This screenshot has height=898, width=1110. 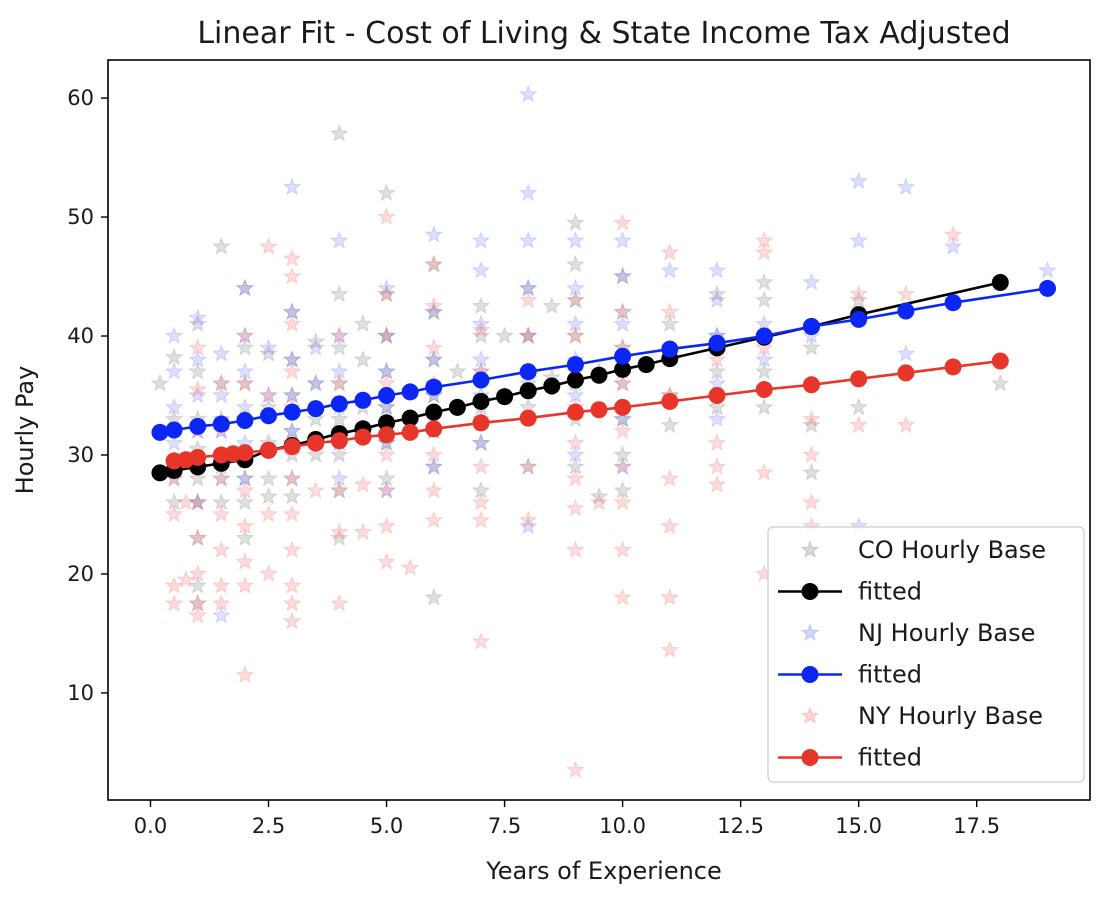 I want to click on x-tick-label: 12.5, so click(x=740, y=826).